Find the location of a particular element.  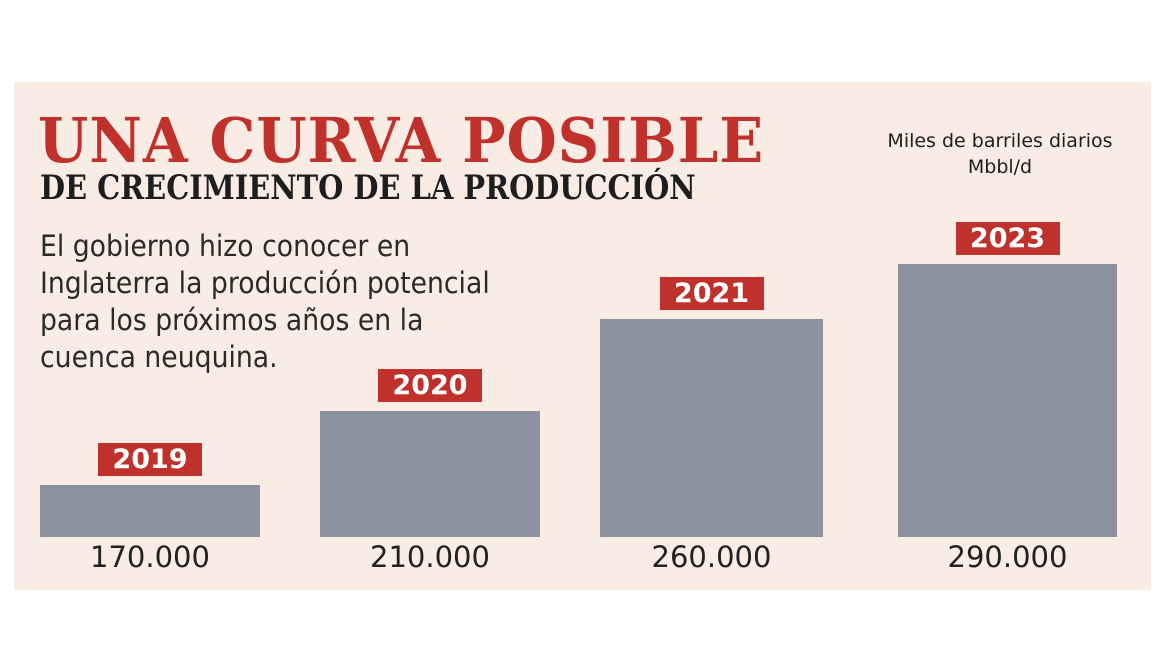

value-label: 170.000 is located at coordinates (150, 557).